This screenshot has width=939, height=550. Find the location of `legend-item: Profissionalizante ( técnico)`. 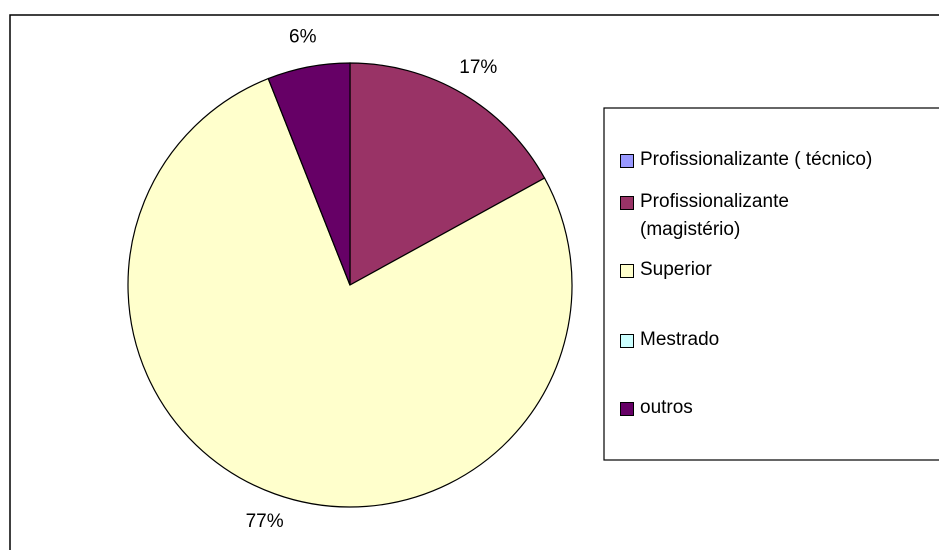

legend-item: Profissionalizante ( técnico) is located at coordinates (779, 160).